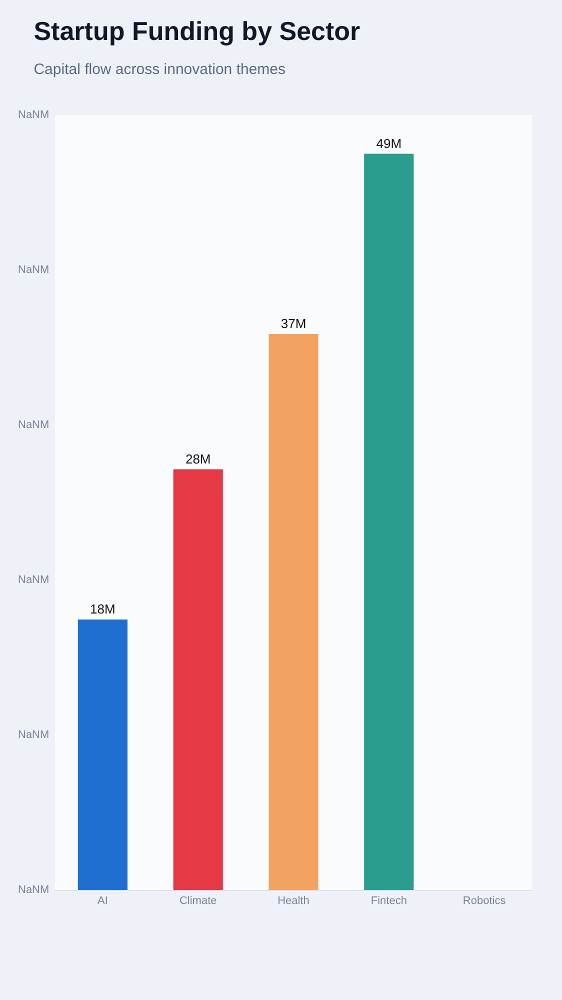  What do you see at coordinates (198, 458) in the screenshot?
I see `data-label: 28M` at bounding box center [198, 458].